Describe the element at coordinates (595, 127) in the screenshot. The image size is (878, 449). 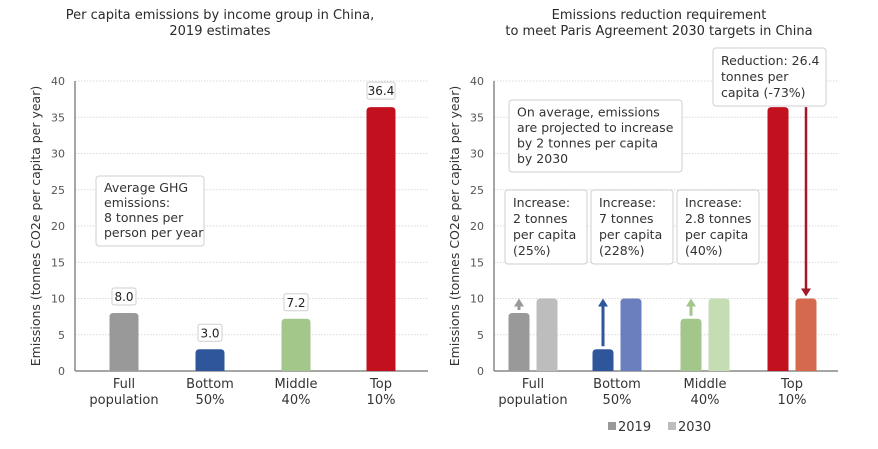
I see `annotation-average-increase-text: are projected to increase` at that location.